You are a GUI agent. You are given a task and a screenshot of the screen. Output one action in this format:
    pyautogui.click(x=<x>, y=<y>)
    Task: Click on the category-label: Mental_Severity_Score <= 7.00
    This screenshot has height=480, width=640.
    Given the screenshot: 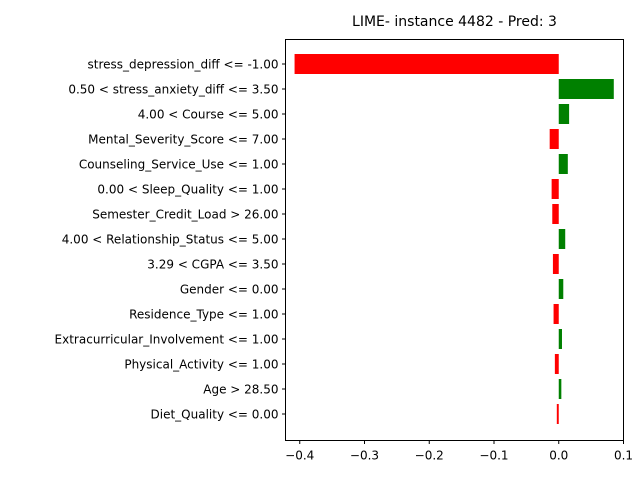 What is the action you would take?
    pyautogui.click(x=183, y=140)
    